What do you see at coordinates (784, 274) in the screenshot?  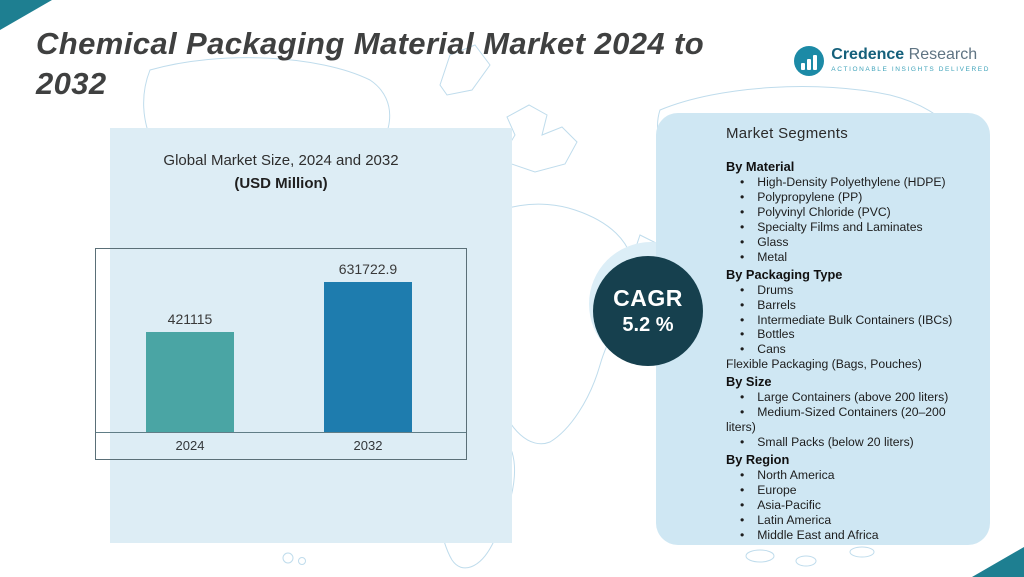 I see `segment-group-heading: By Packaging Type` at bounding box center [784, 274].